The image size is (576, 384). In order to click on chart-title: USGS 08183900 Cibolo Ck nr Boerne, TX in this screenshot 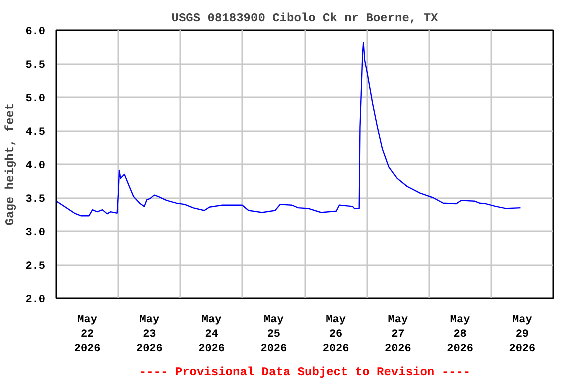, I will do `click(306, 19)`.